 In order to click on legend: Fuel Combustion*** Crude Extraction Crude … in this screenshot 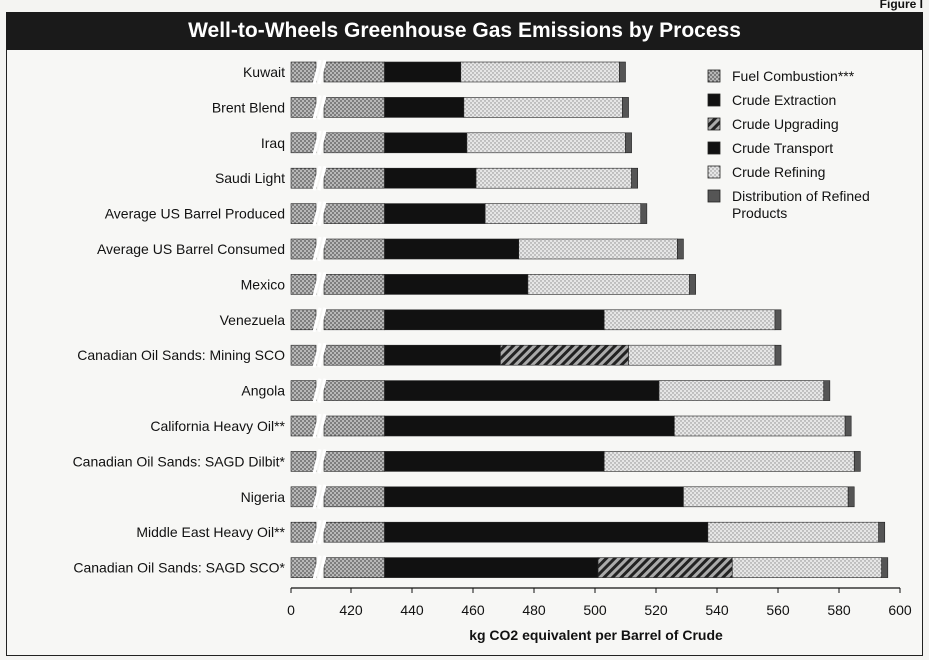, I will do `click(800, 163)`.